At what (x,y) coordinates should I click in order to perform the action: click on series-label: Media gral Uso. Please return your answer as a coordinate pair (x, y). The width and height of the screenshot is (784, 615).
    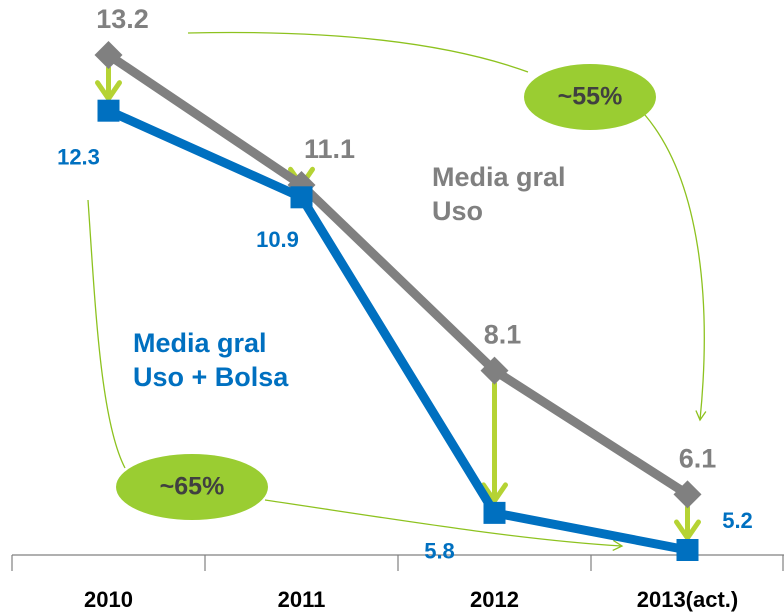
    Looking at the image, I should click on (499, 194).